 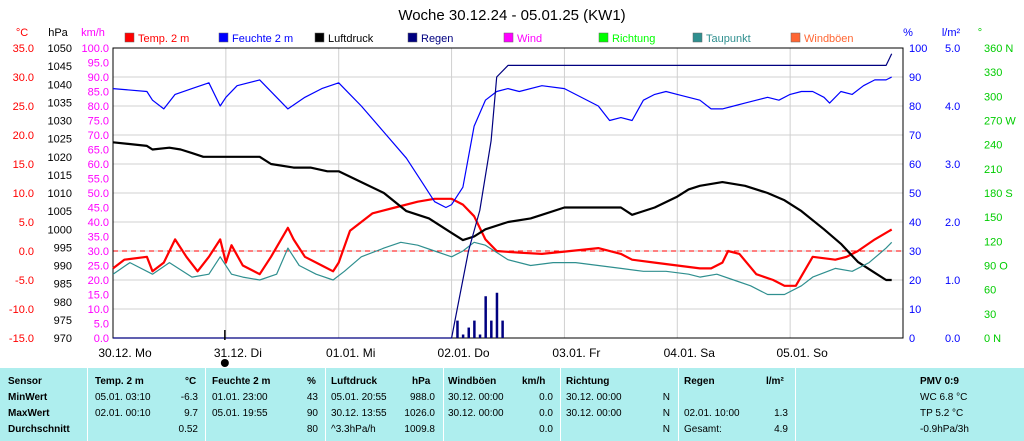 What do you see at coordinates (353, 429) in the screenshot?
I see `cell-press-time: ^3.3hPa/h` at bounding box center [353, 429].